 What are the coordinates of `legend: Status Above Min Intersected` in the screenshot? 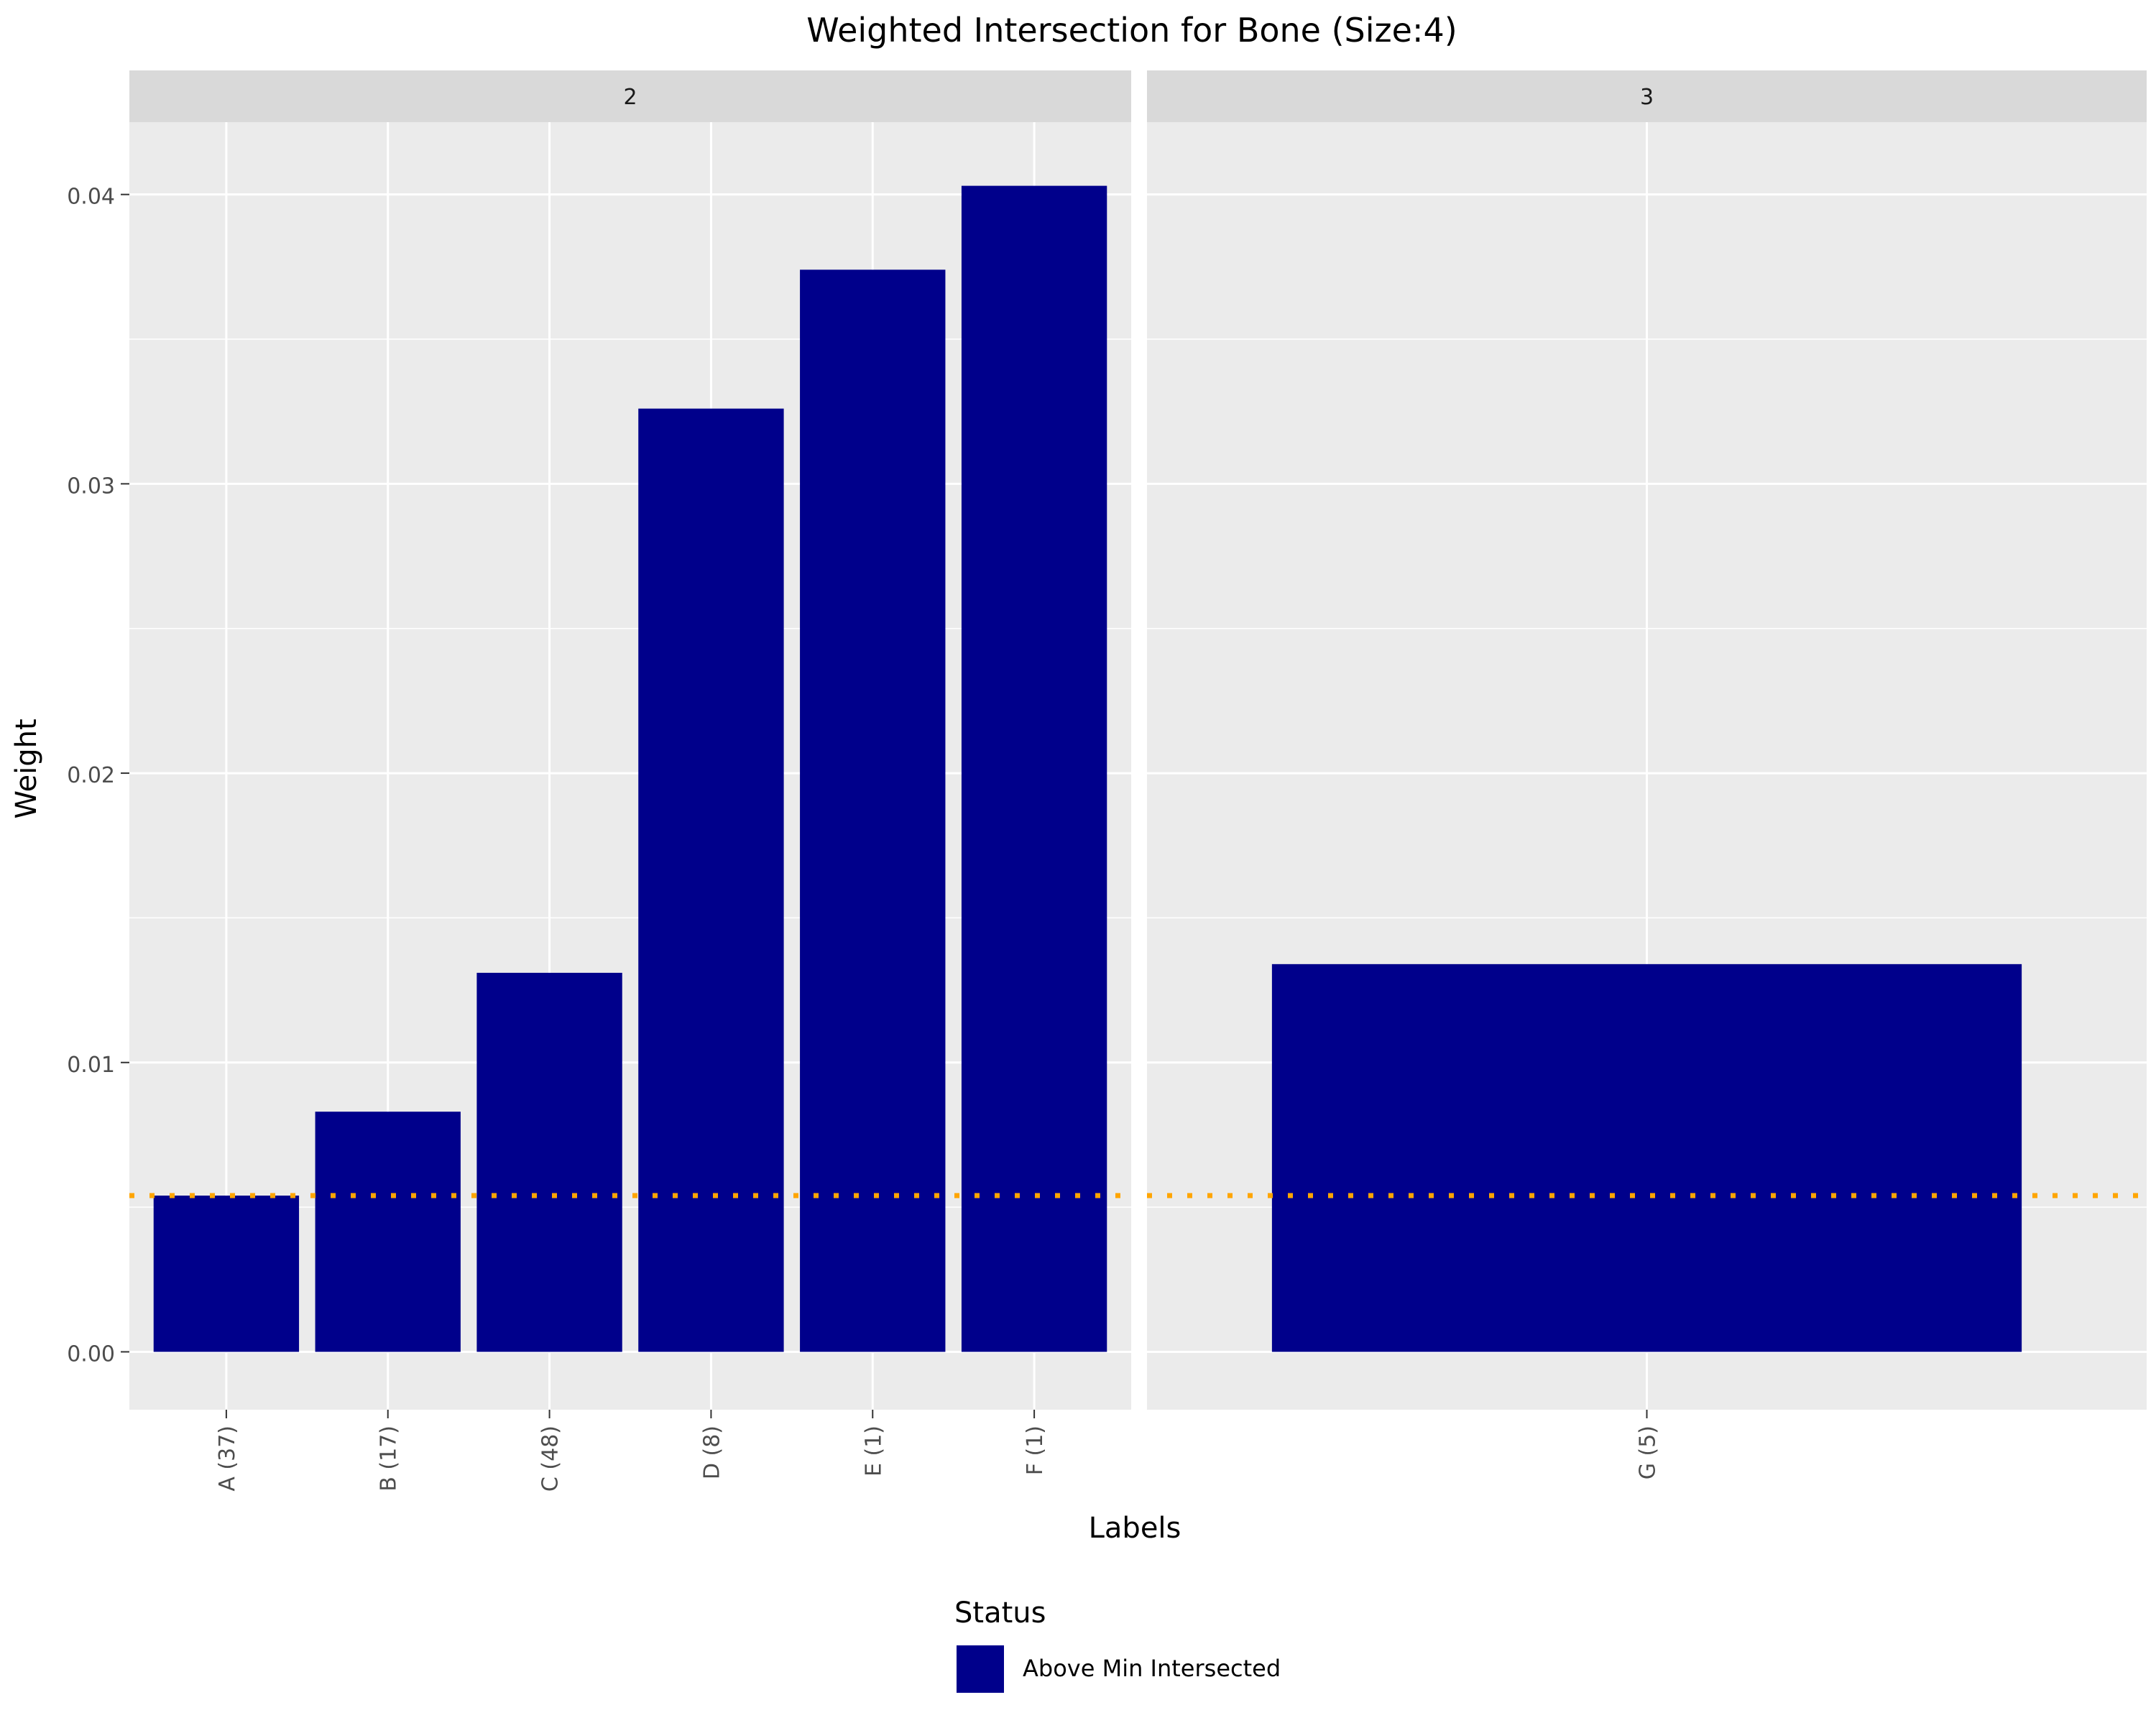 It's located at (1117, 1645).